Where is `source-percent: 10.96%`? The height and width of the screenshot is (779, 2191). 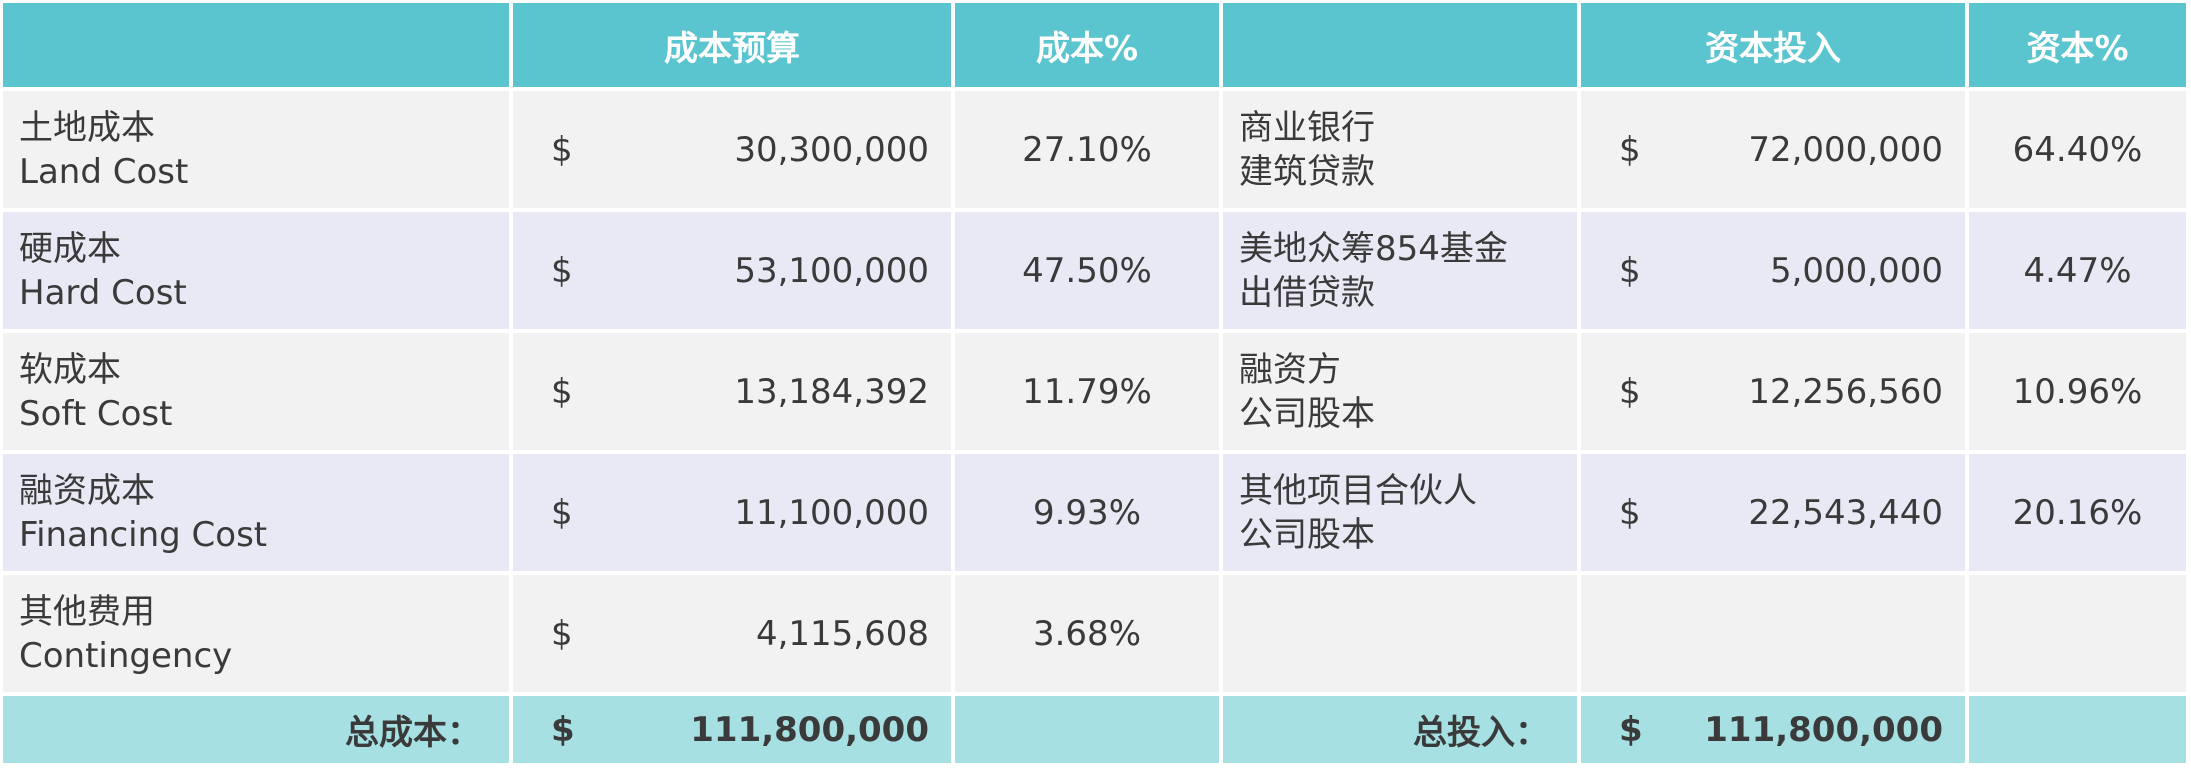
source-percent: 10.96% is located at coordinates (2077, 391).